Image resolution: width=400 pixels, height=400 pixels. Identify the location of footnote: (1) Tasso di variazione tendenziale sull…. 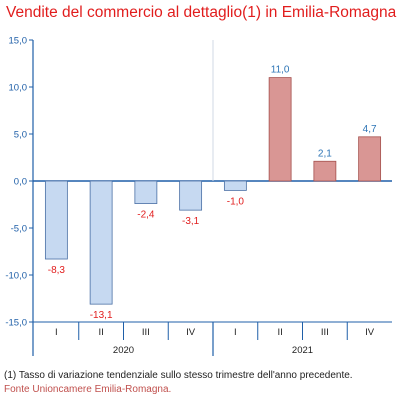
(178, 375).